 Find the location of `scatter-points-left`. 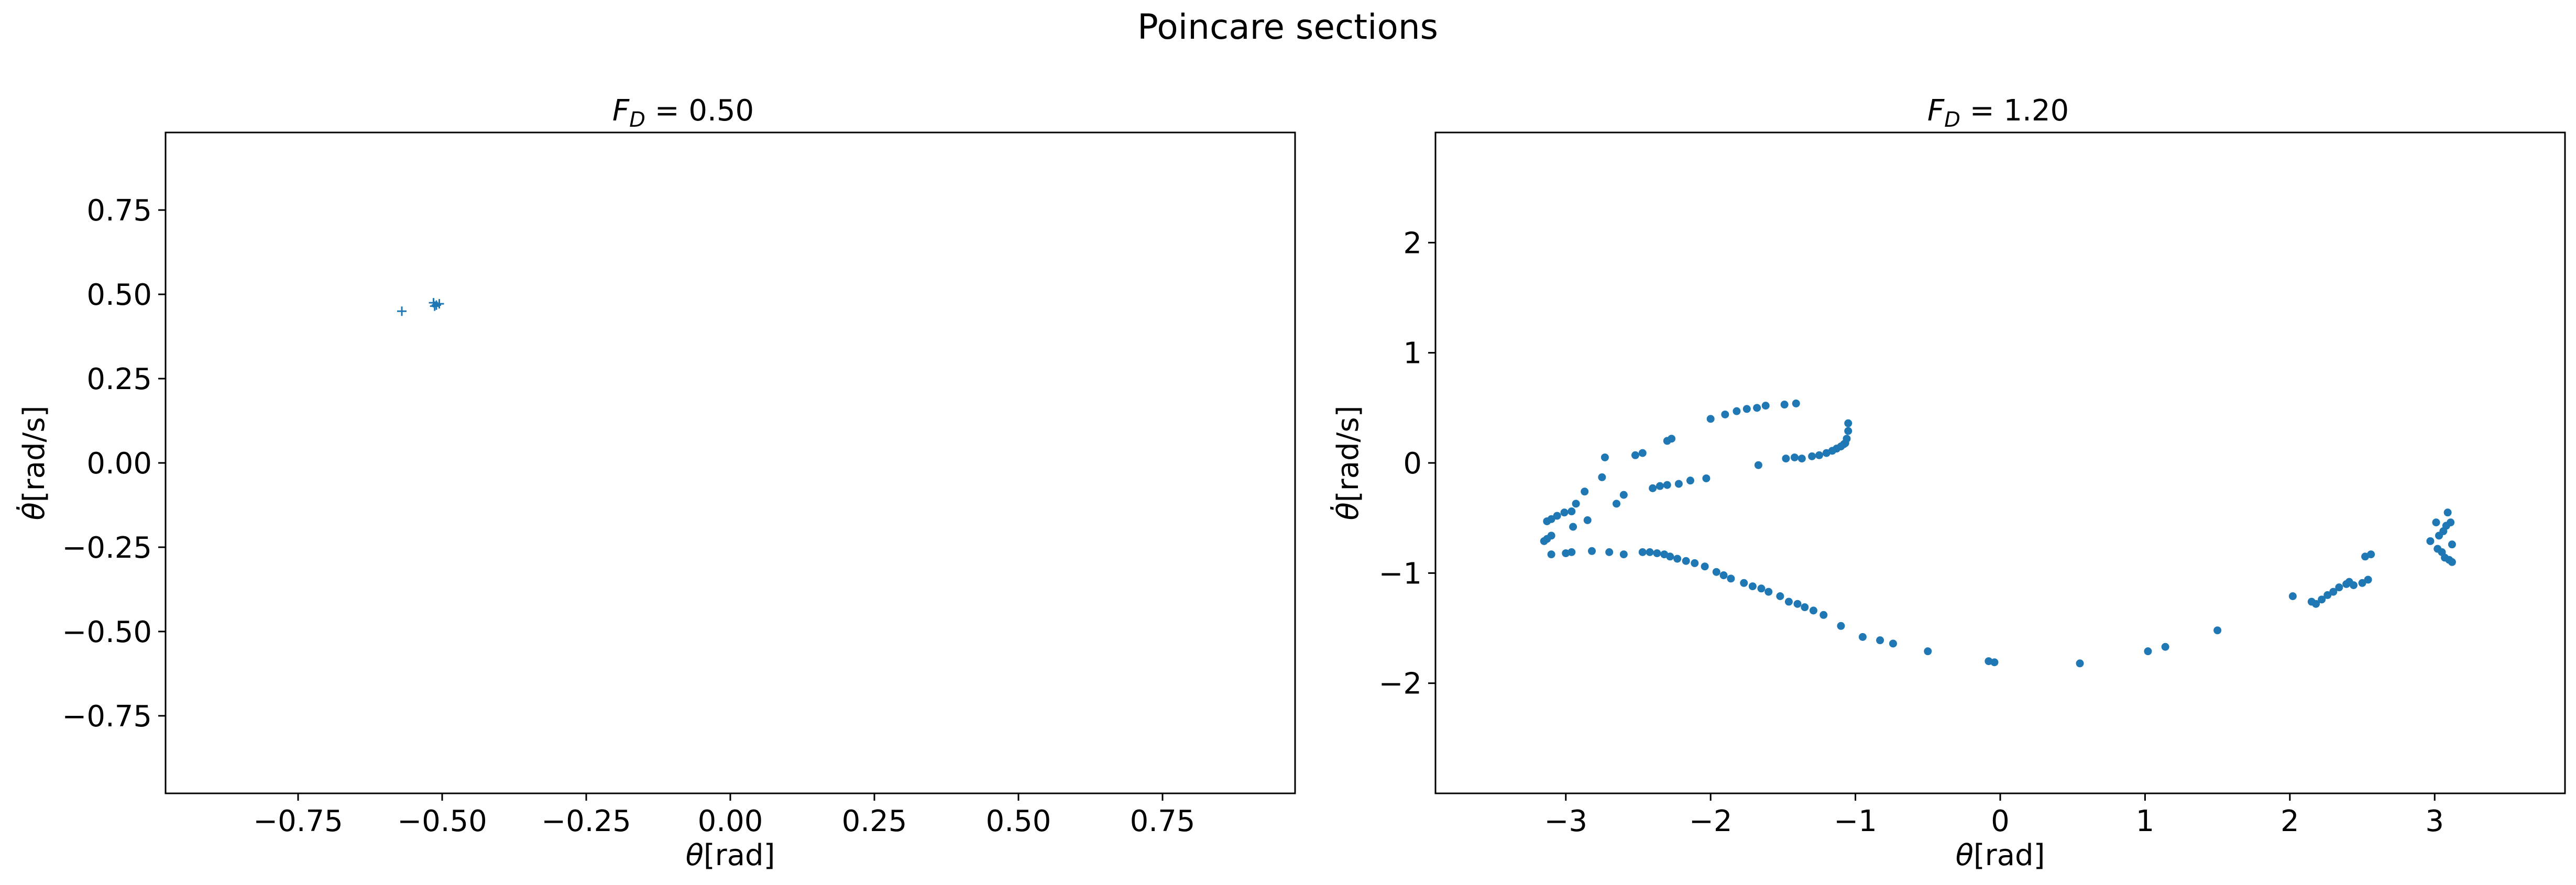

scatter-points-left is located at coordinates (420, 307).